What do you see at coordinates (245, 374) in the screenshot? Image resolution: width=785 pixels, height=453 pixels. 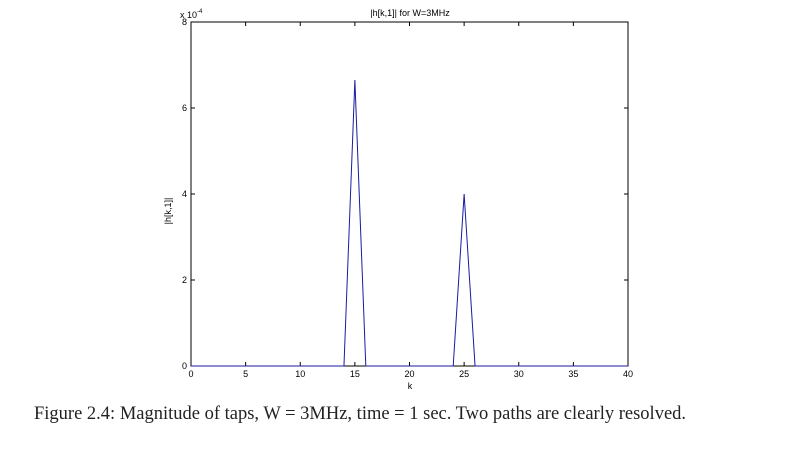 I see `x-tick-label: 5` at bounding box center [245, 374].